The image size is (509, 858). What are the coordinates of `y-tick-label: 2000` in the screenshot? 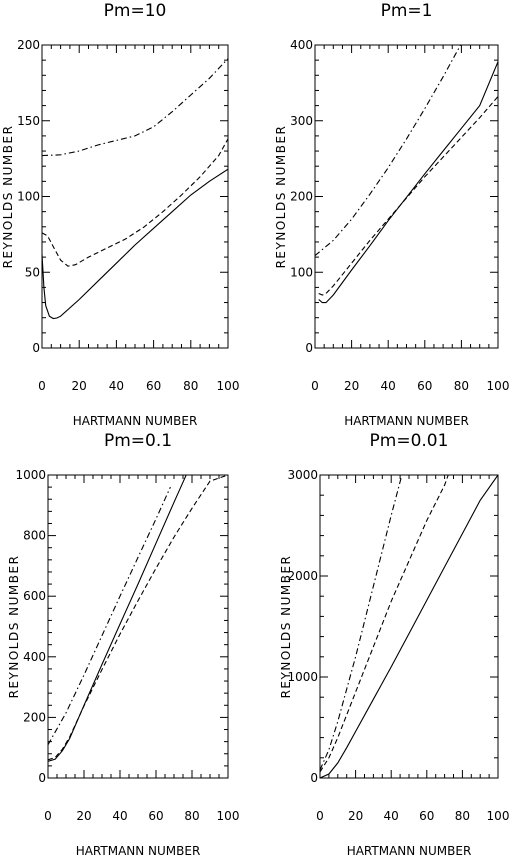 It's located at (302, 576).